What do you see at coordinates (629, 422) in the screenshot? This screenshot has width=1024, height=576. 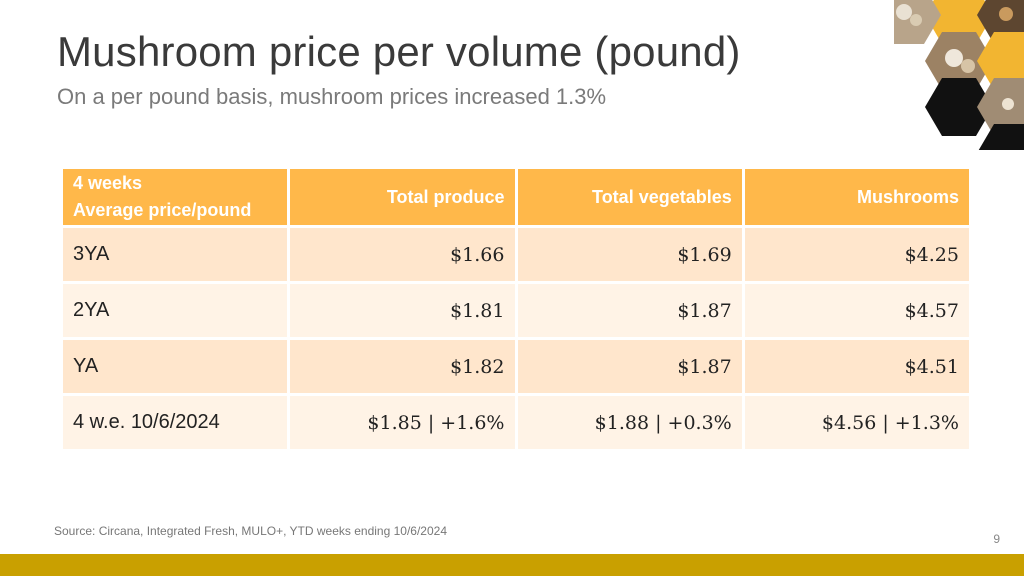 I see `cell-total-vegetables: $1.88 | +0.3%` at bounding box center [629, 422].